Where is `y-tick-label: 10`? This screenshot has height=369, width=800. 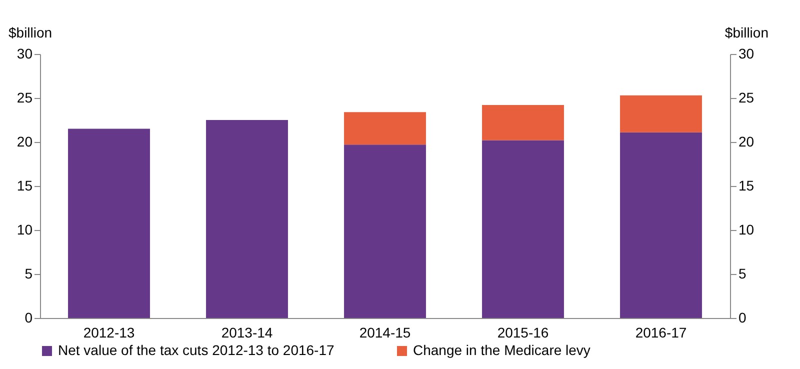 y-tick-label: 10 is located at coordinates (24, 230).